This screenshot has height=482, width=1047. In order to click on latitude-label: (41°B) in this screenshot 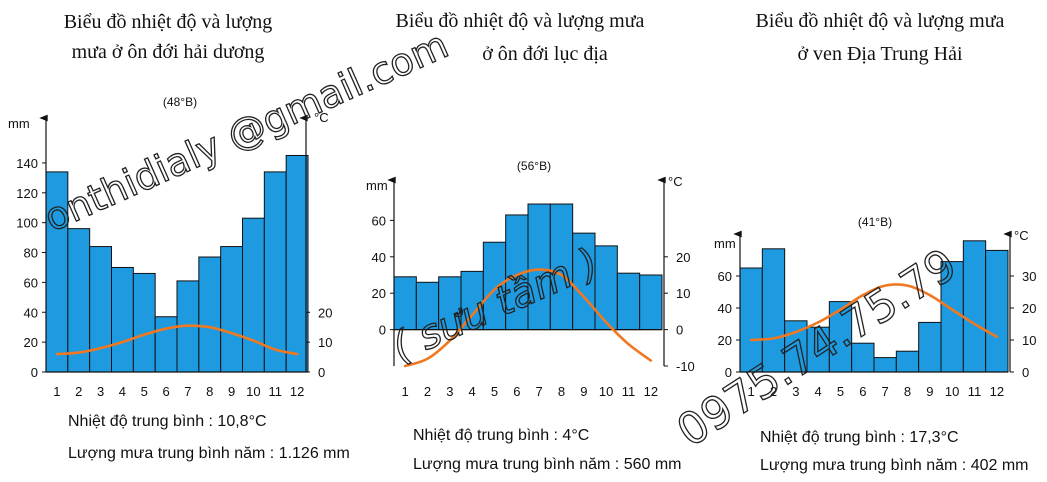, I will do `click(875, 222)`.